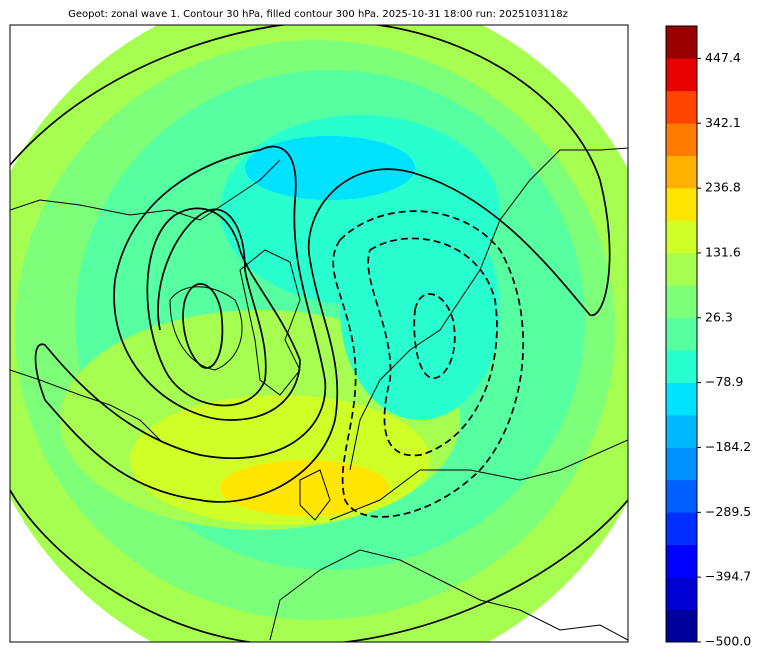  What do you see at coordinates (728, 446) in the screenshot?
I see `colorbar-tick-label: −184.2` at bounding box center [728, 446].